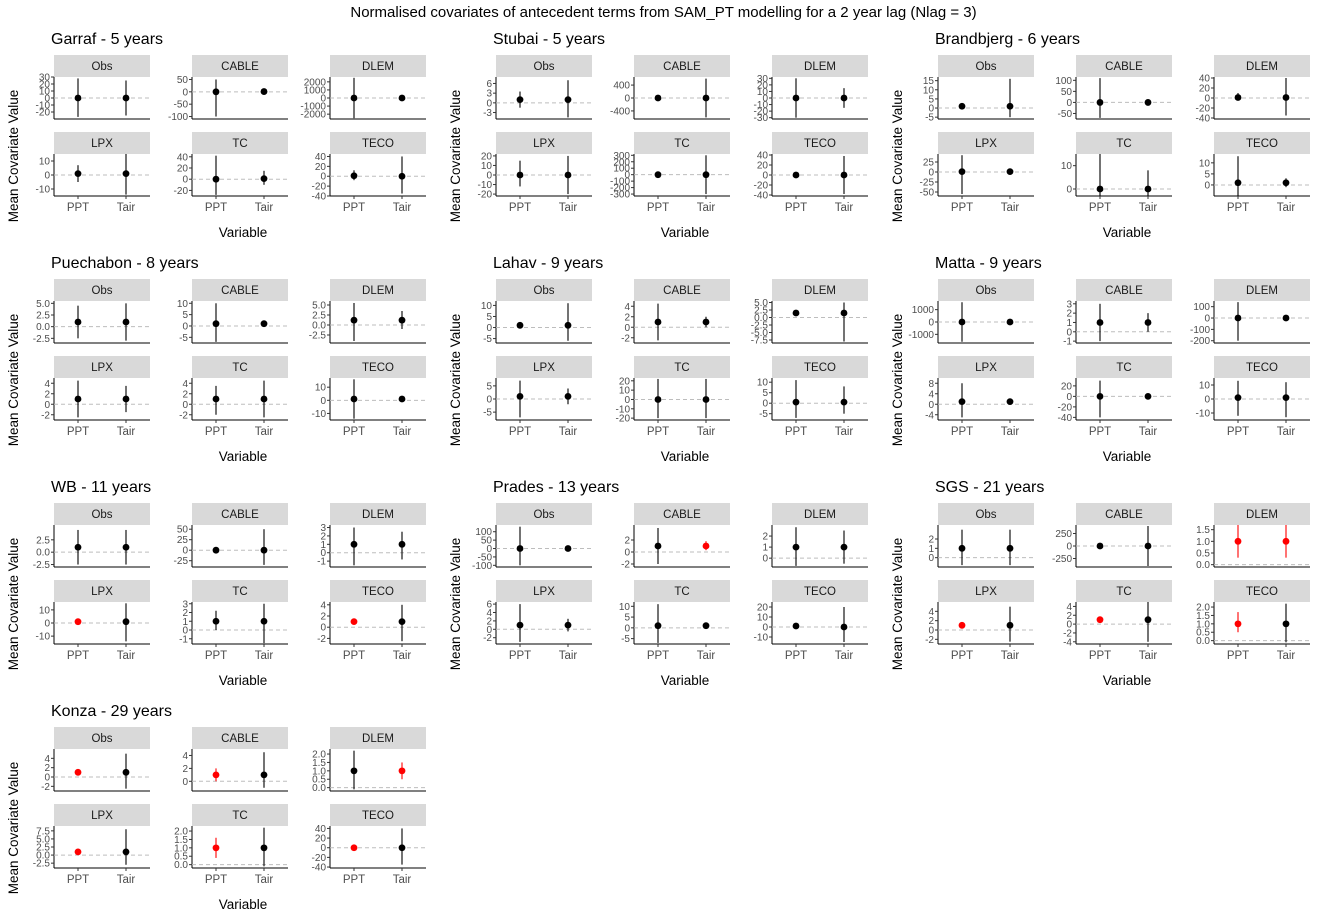 This screenshot has height=919, width=1327. Describe the element at coordinates (487, 113) in the screenshot. I see `y-tick-label: -3` at that location.